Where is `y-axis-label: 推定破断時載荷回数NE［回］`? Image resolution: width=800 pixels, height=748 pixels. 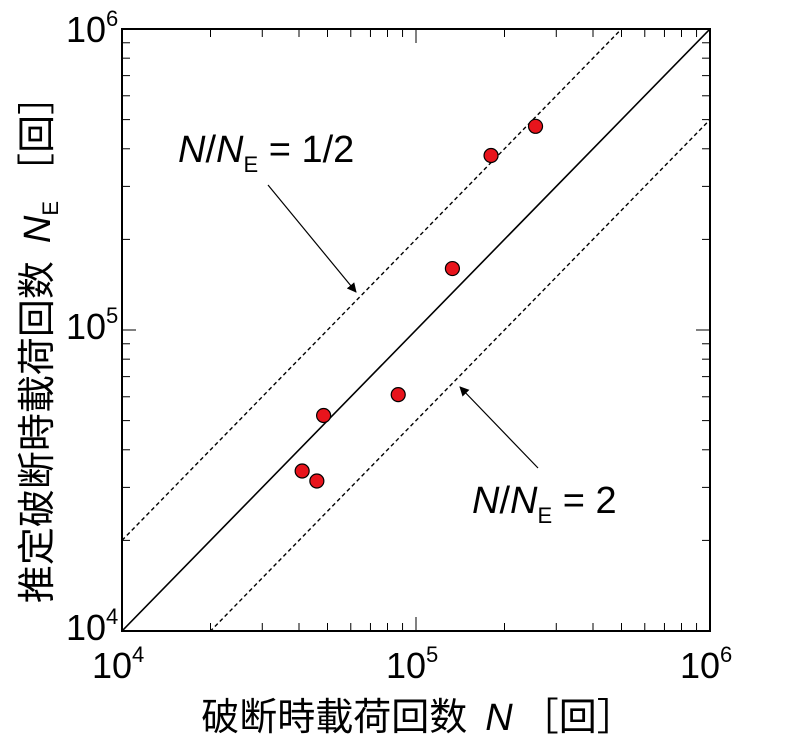
y-axis-label: 推定破断時載荷回数NE［回］ is located at coordinates (39, 340).